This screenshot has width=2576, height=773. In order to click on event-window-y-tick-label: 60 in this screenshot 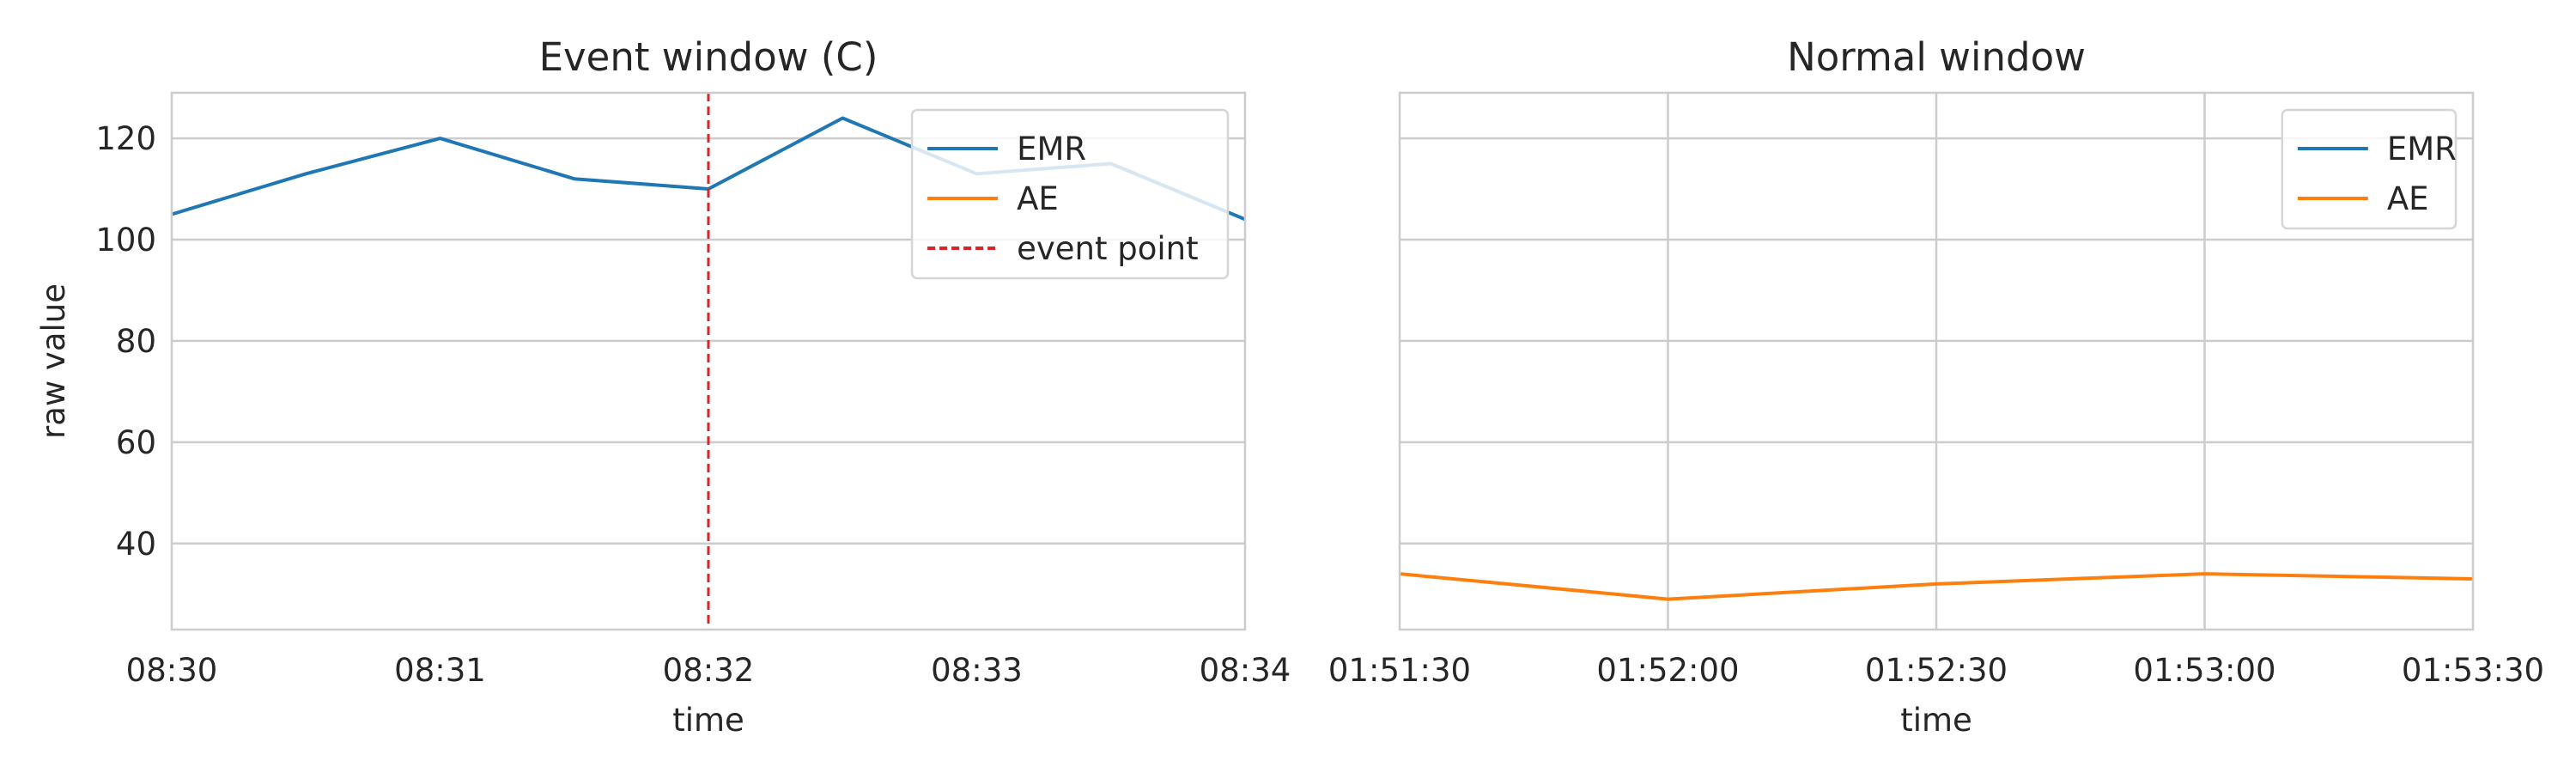, I will do `click(136, 442)`.